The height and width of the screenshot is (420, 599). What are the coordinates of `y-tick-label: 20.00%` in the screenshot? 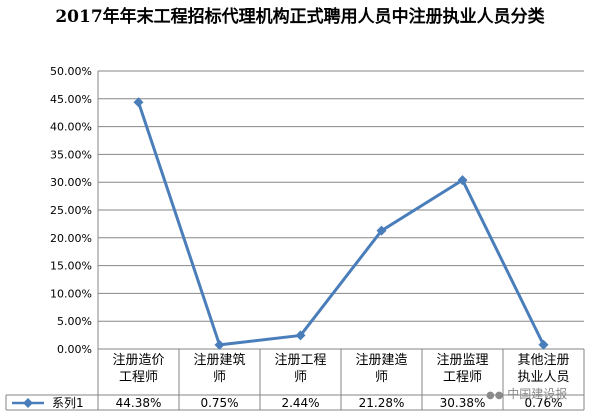 It's located at (71, 238).